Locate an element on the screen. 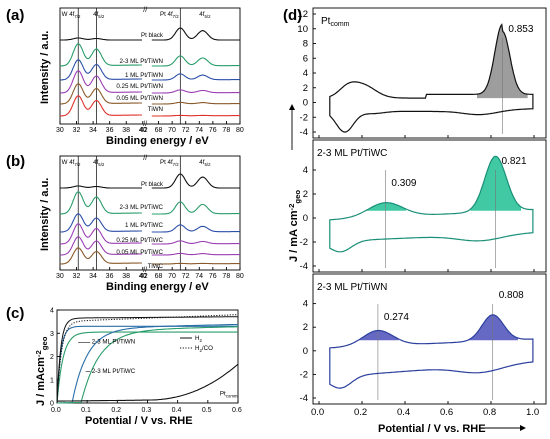 The image size is (550, 439). xps-a-series-5-left is located at coordinates (100, 94).